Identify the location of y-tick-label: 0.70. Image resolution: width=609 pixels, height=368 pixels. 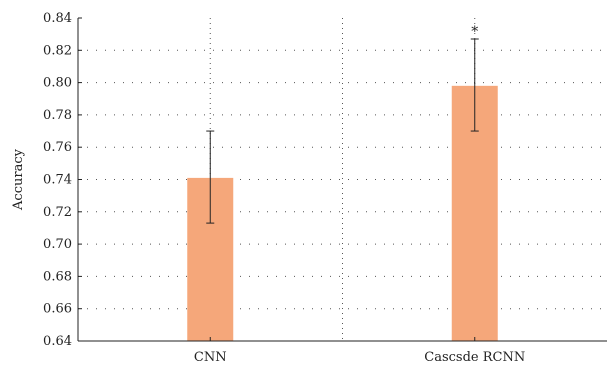
(57, 244).